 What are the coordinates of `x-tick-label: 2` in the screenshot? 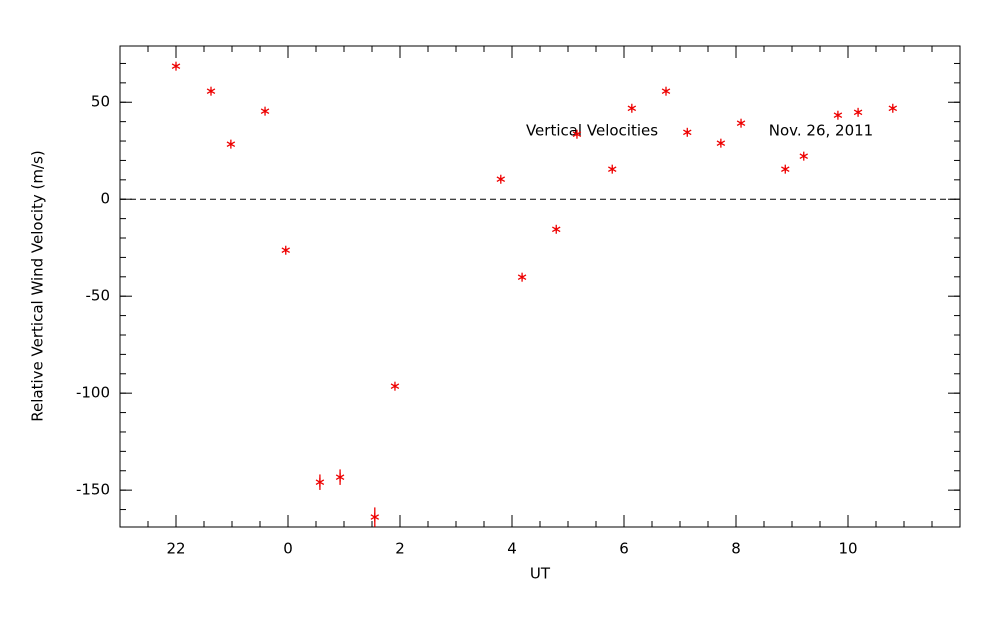 It's located at (400, 549).